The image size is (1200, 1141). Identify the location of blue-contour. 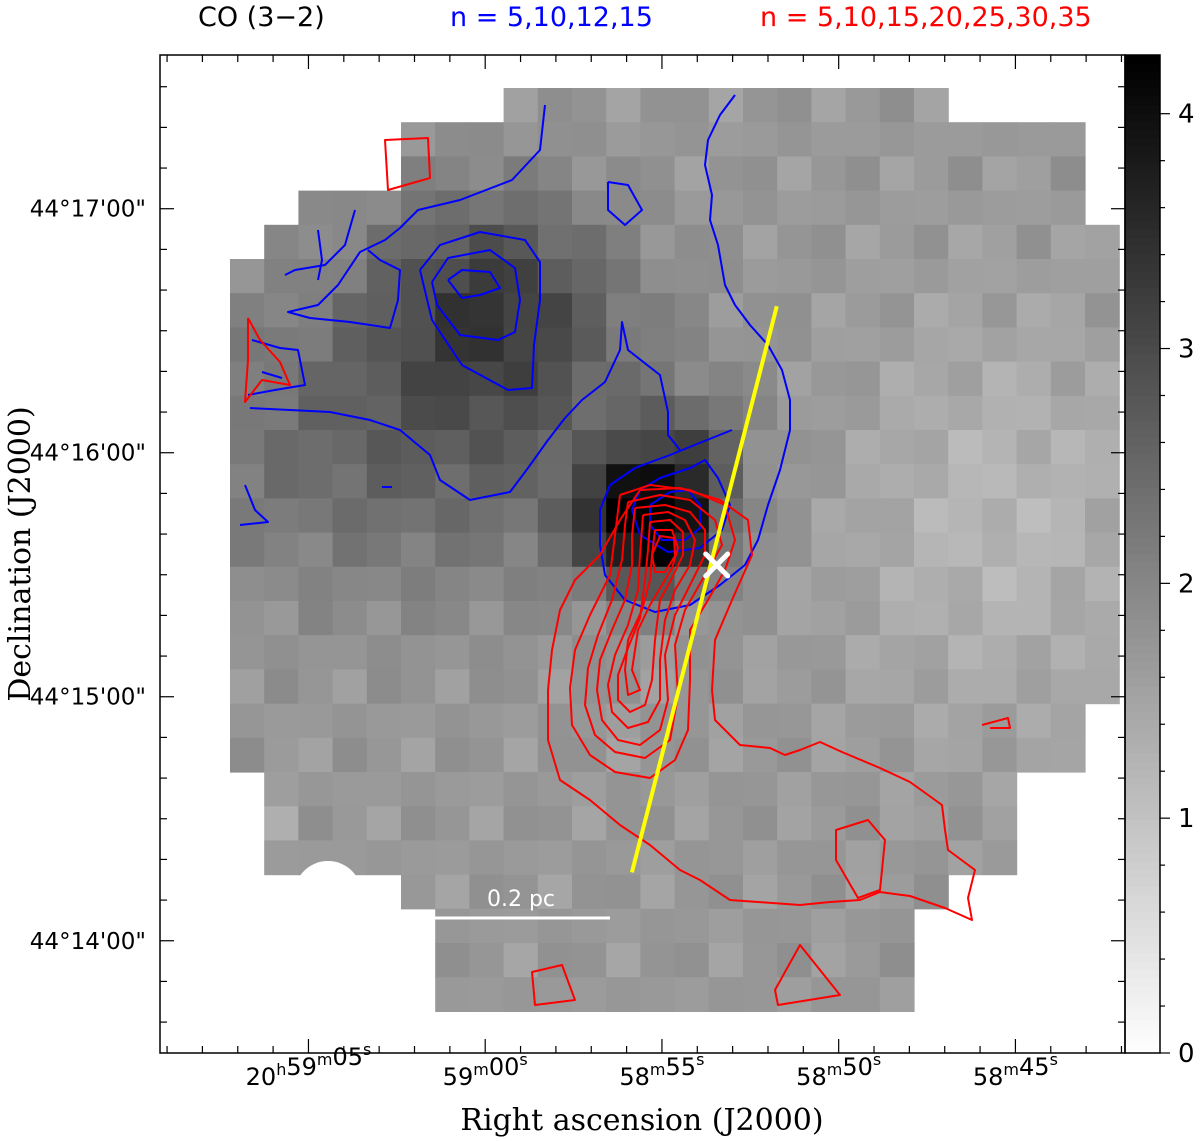
(476, 295).